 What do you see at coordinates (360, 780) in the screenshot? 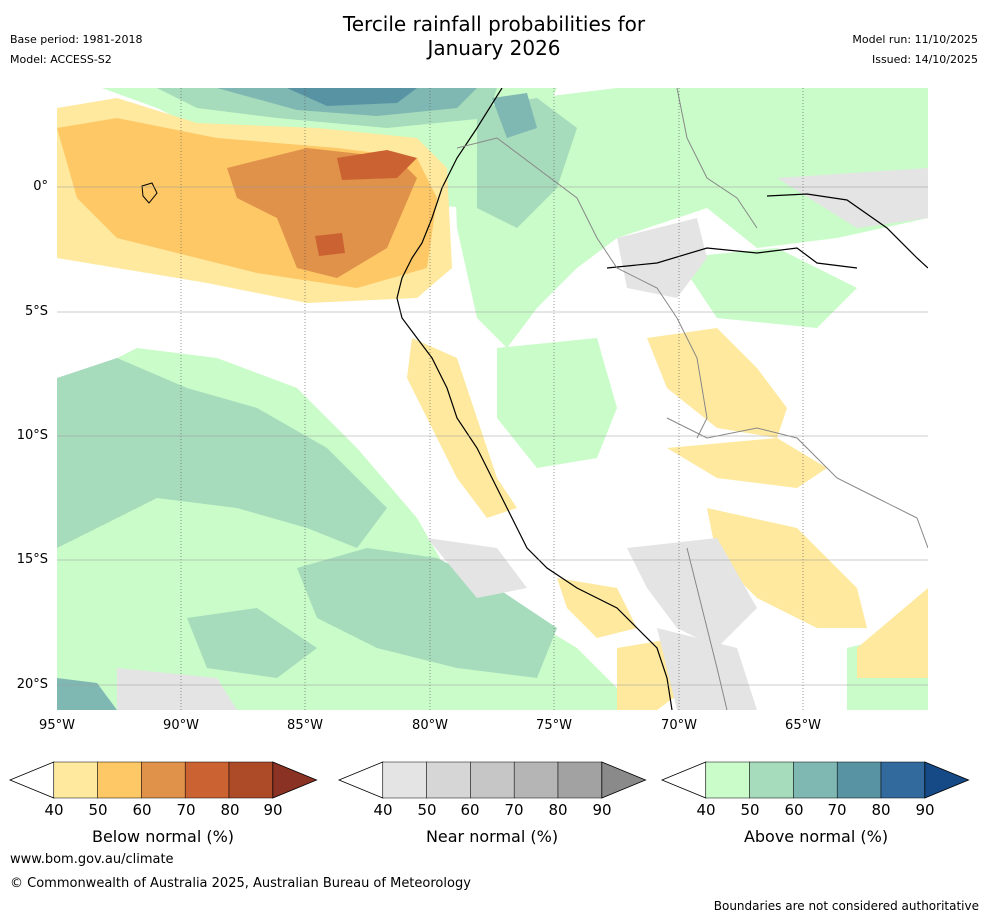
I see `colorbar-near-low-extension` at bounding box center [360, 780].